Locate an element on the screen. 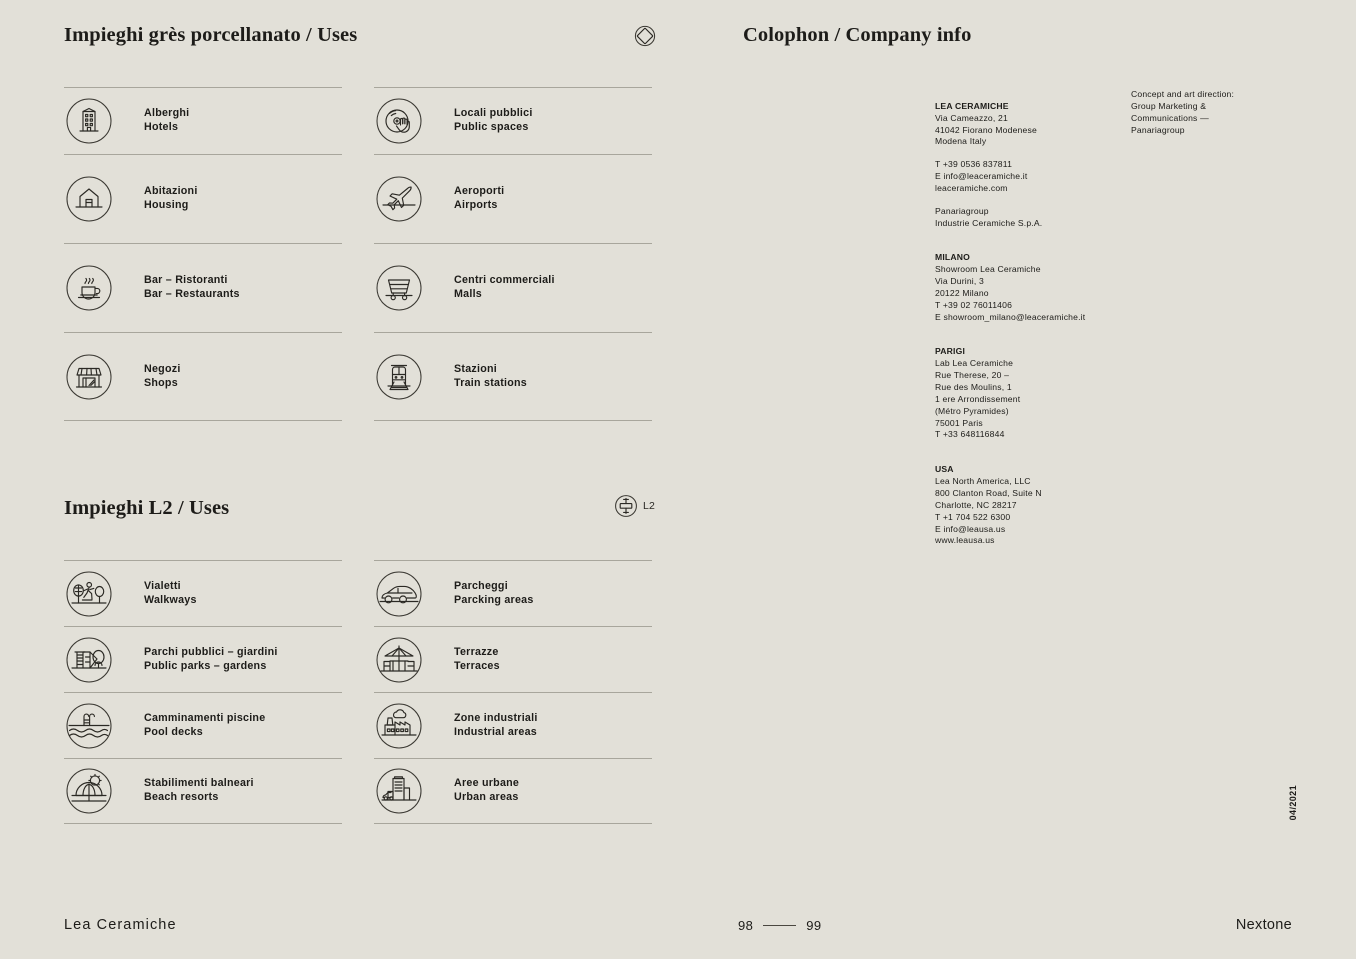 The width and height of the screenshot is (1356, 959). colophon-heading: USA is located at coordinates (944, 469).